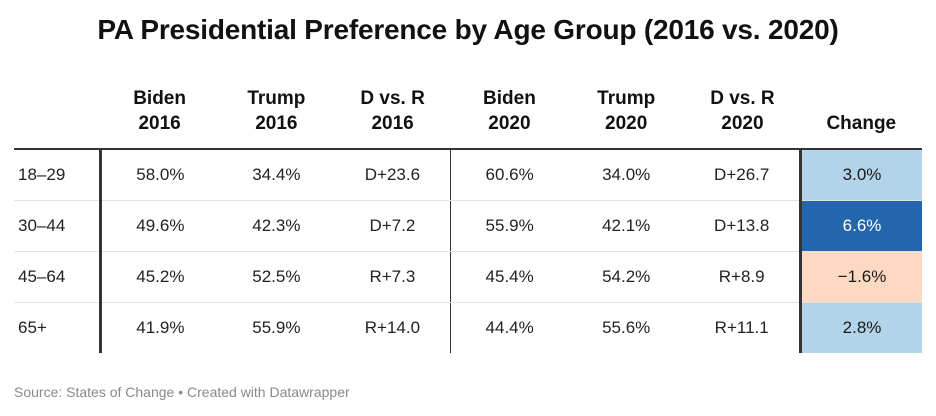  I want to click on trump-2020-cell: 42.1%, so click(626, 226).